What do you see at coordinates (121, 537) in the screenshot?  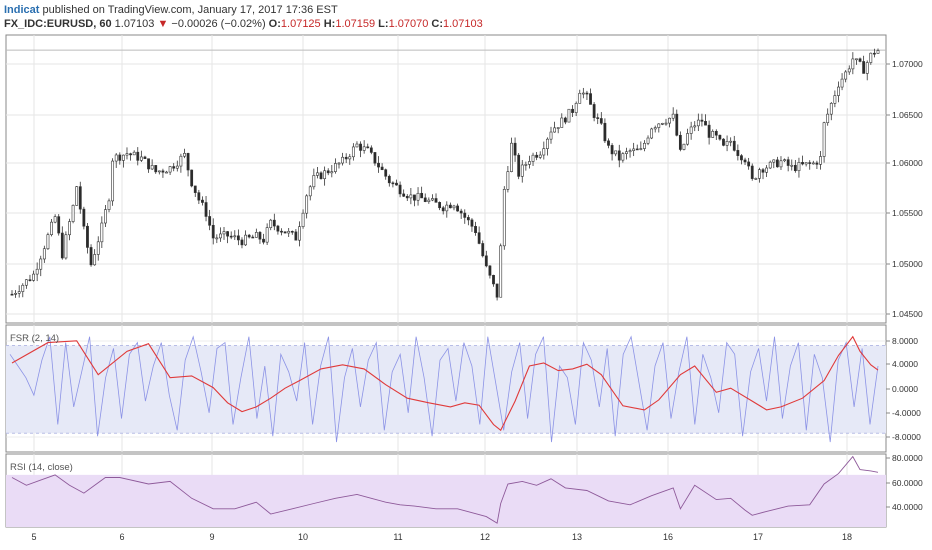 I see `x-tick-label: 6` at bounding box center [121, 537].